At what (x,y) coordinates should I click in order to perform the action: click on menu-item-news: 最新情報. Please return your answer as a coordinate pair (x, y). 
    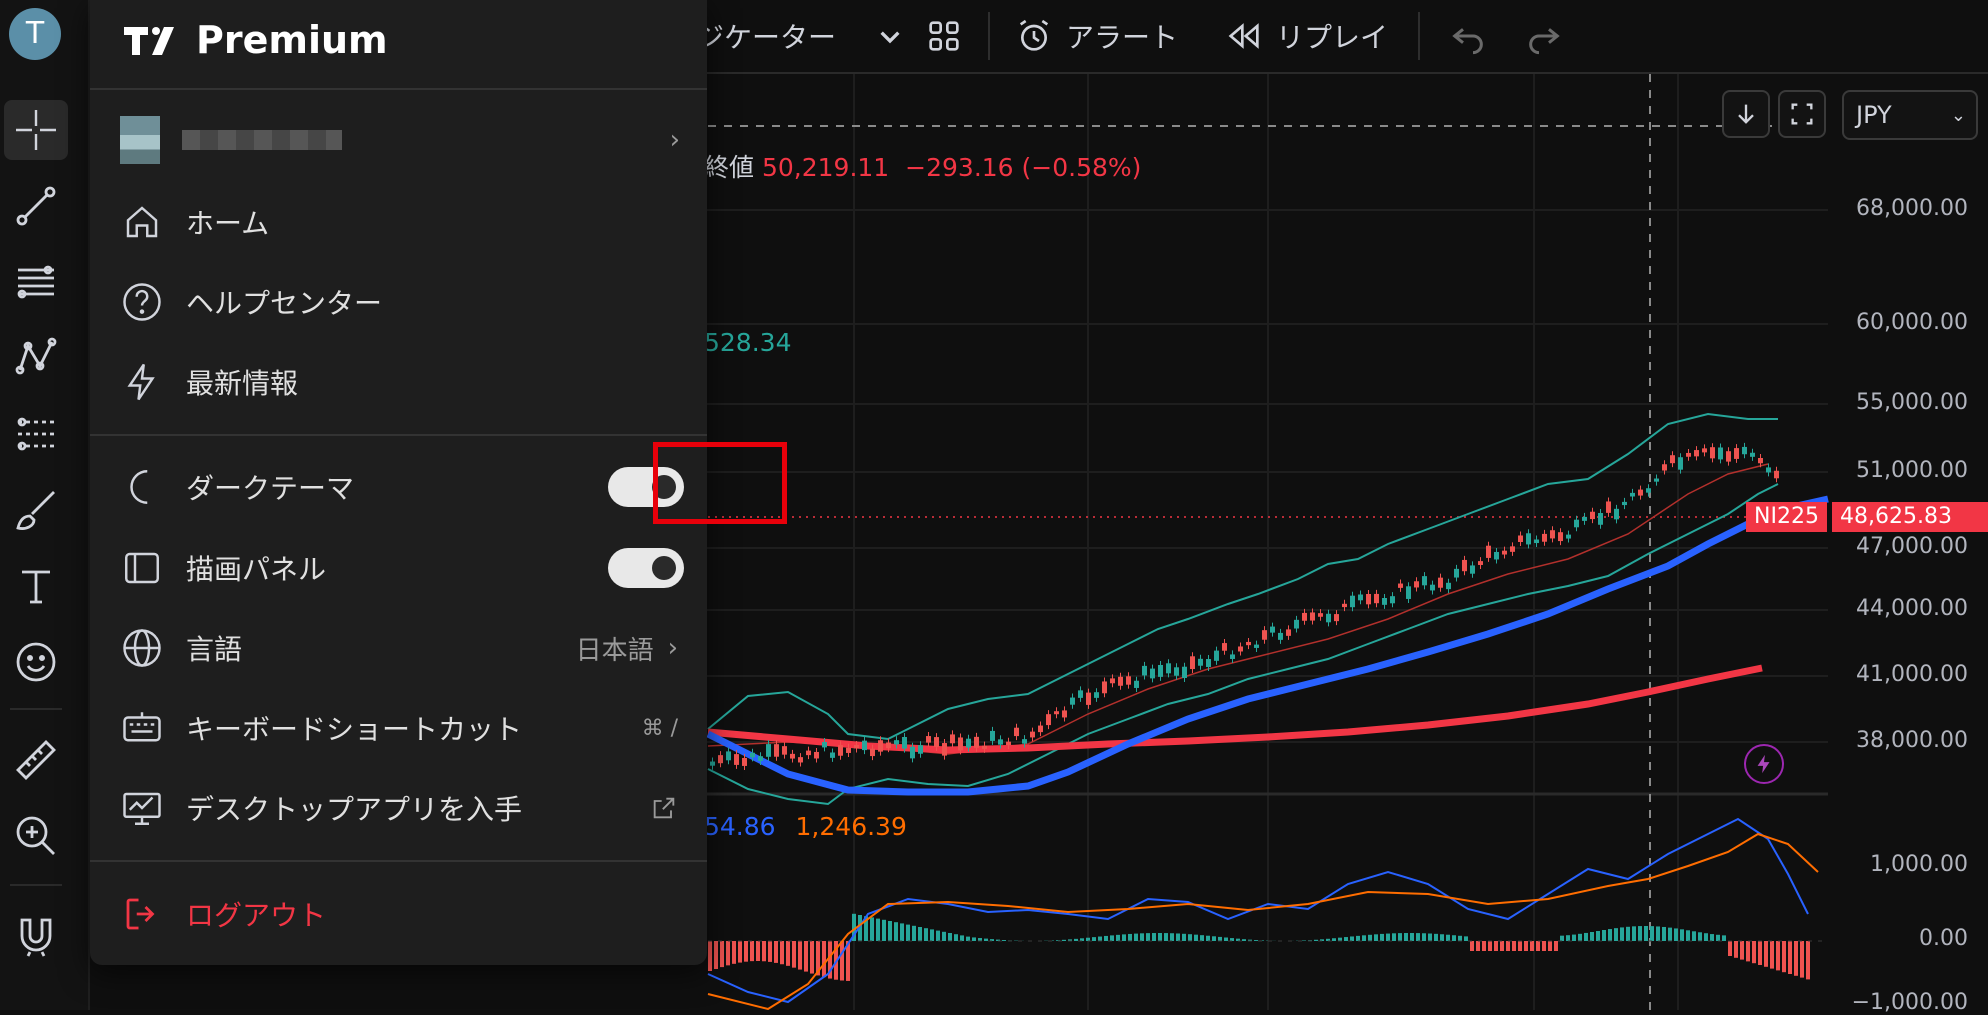
    Looking at the image, I should click on (398, 382).